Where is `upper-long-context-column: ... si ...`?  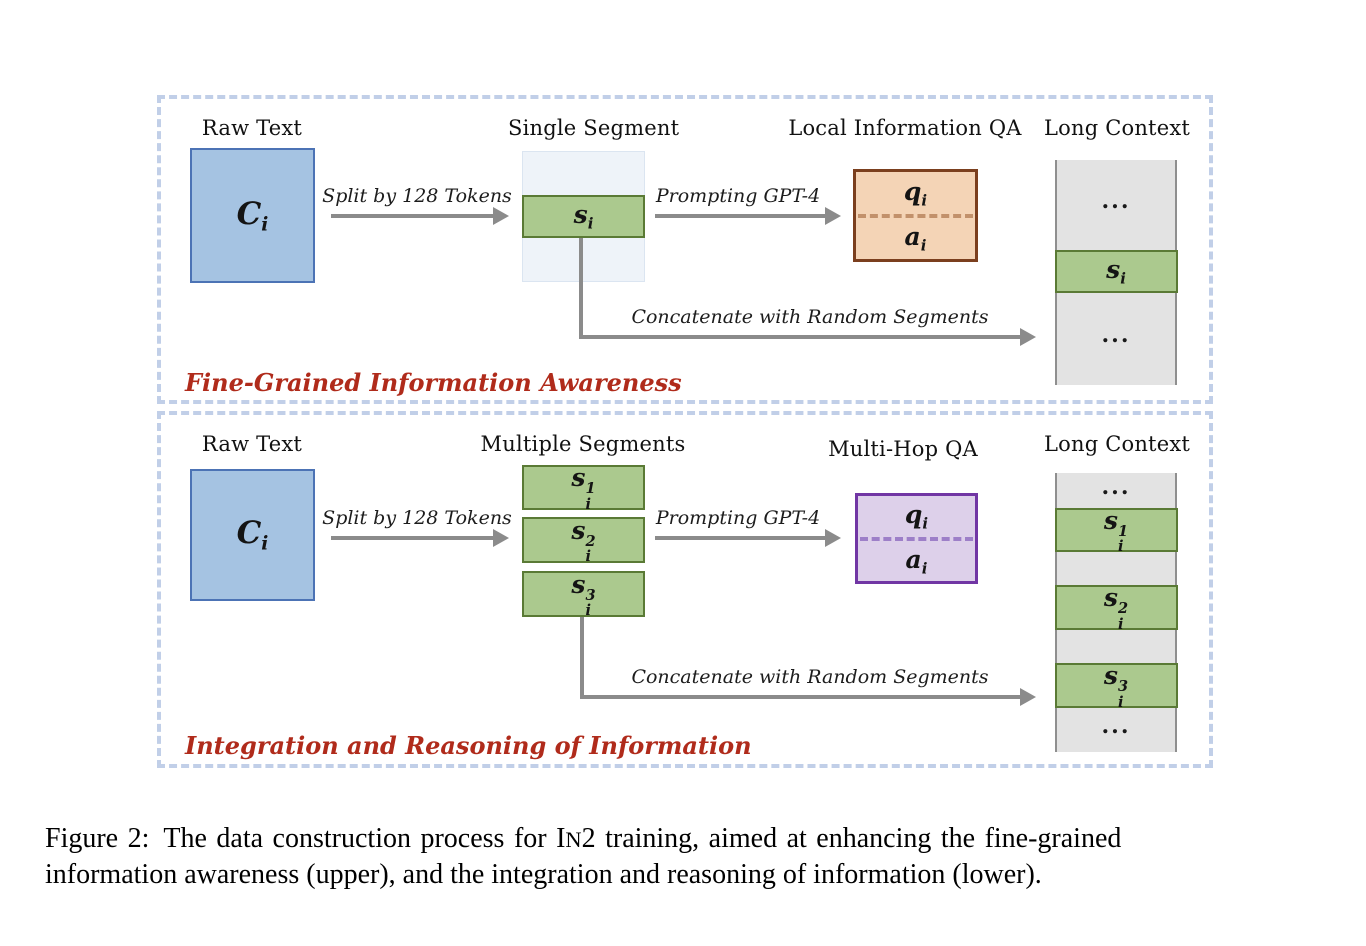
upper-long-context-column: ... si ... is located at coordinates (1116, 272).